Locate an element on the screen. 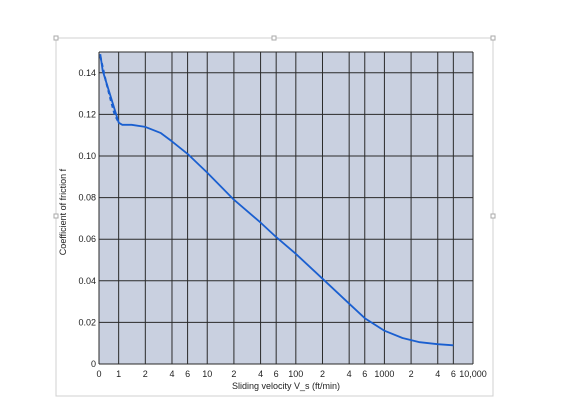  x-tick-label: 1 is located at coordinates (118, 374).